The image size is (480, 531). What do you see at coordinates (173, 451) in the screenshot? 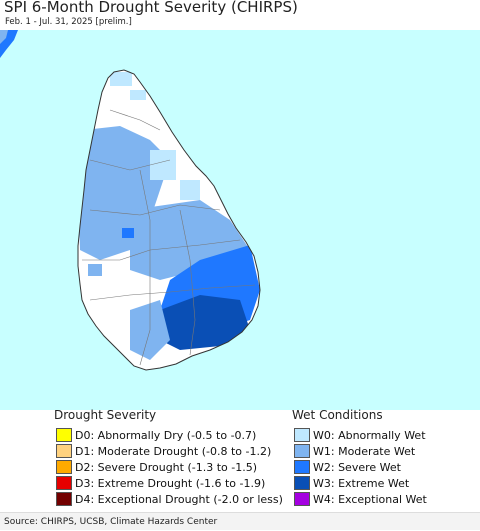
I see `legend-label-d1: D1: Moderate Drought (-0.8 to -1.2)` at bounding box center [173, 451].